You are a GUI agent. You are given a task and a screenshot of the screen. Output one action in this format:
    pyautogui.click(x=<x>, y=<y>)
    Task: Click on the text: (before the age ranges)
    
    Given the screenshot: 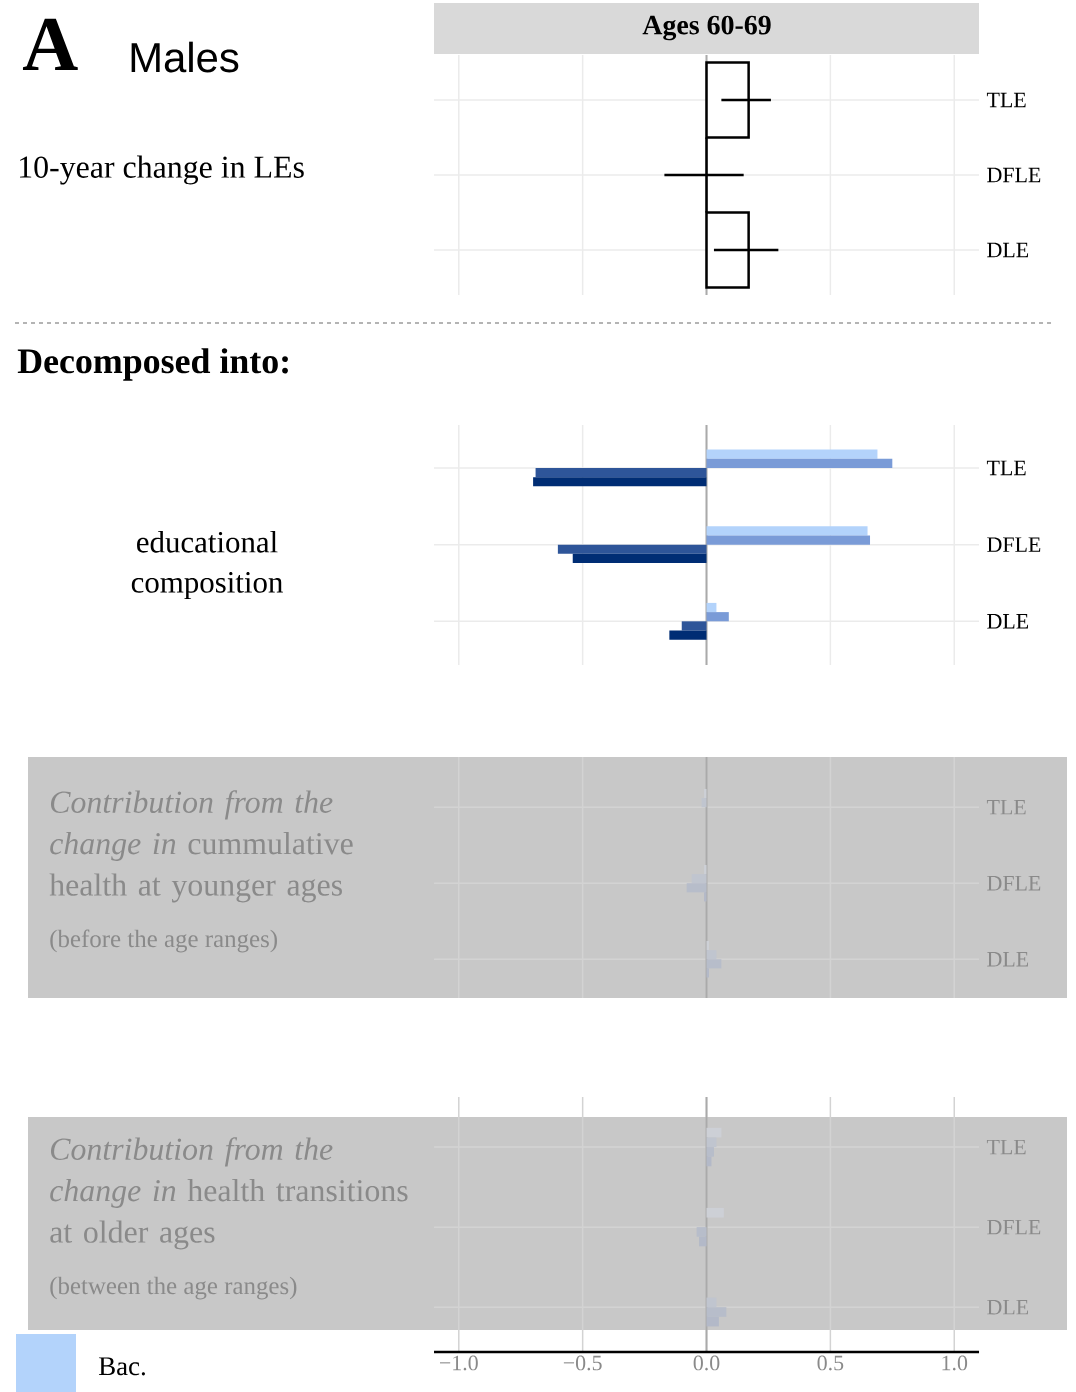 What is the action you would take?
    pyautogui.click(x=163, y=941)
    